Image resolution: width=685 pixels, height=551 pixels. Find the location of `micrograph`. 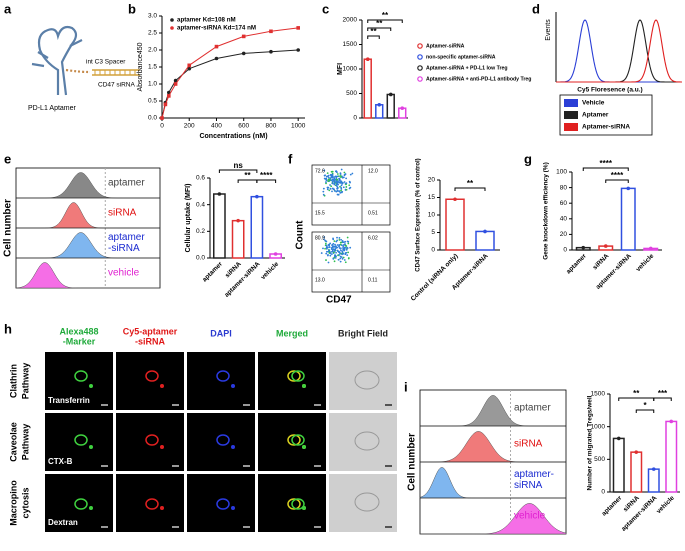

micrograph is located at coordinates (363, 503).